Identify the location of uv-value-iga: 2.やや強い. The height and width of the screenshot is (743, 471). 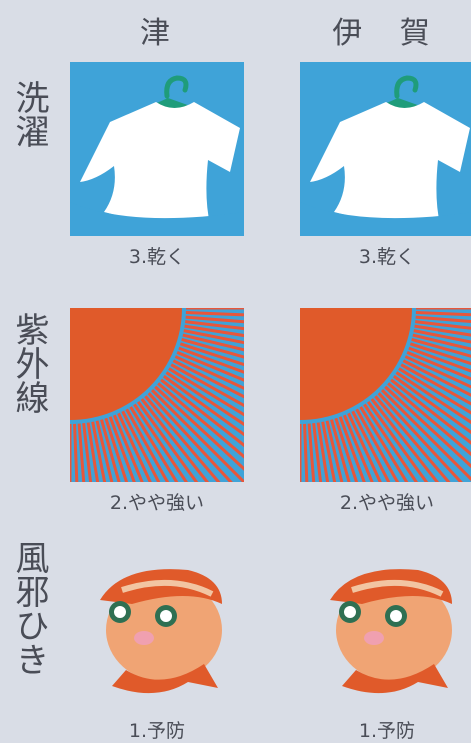
(387, 503).